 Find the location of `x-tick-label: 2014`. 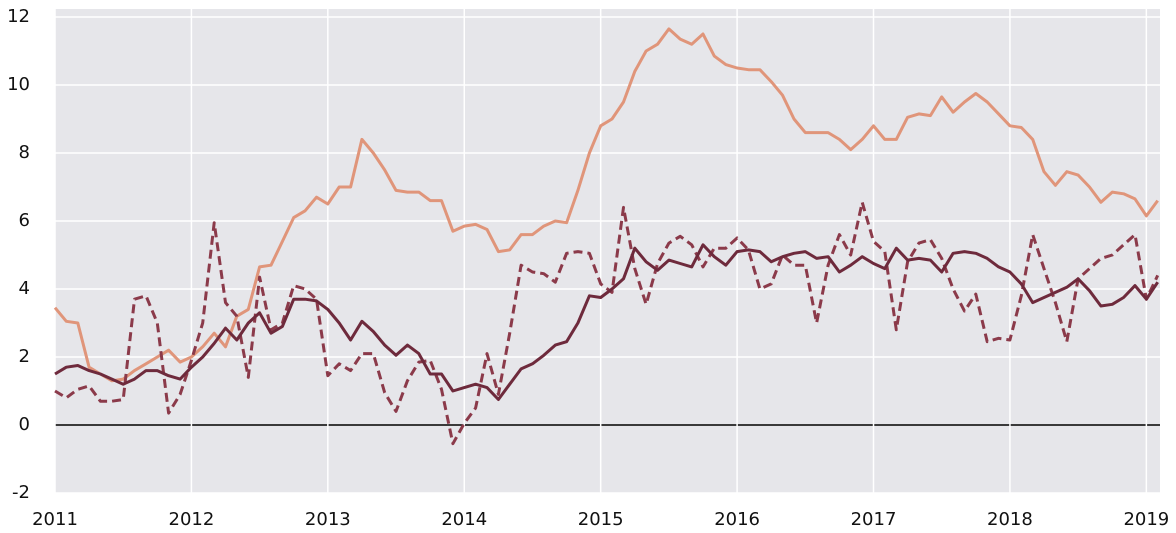

x-tick-label: 2014 is located at coordinates (464, 519).